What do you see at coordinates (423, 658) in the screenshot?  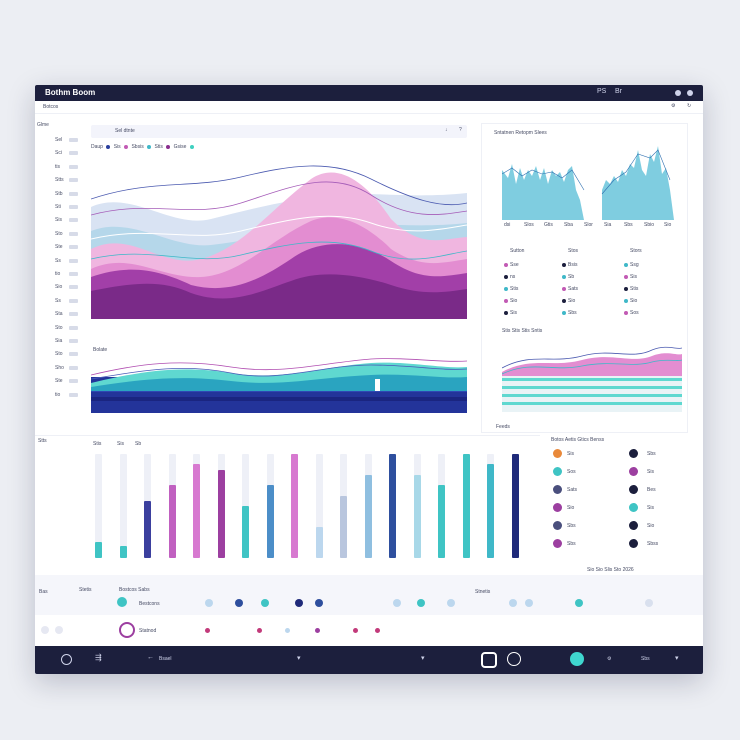 I see `chevron-down-icon-2: ▾` at bounding box center [423, 658].